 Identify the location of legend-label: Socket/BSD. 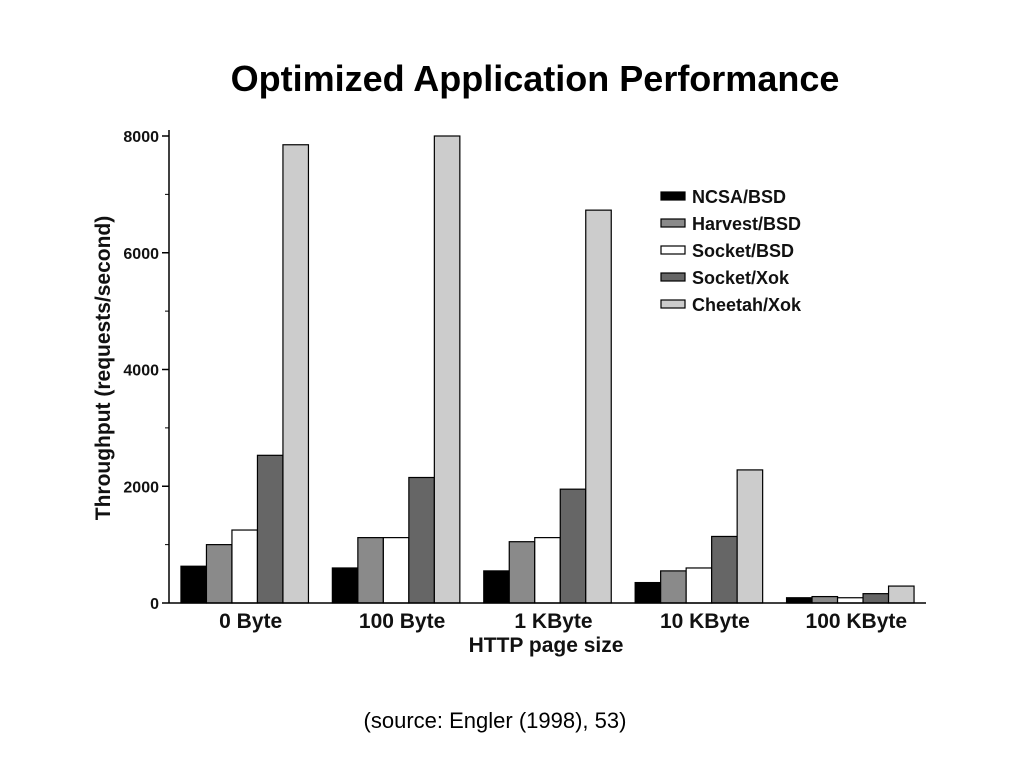
(743, 251).